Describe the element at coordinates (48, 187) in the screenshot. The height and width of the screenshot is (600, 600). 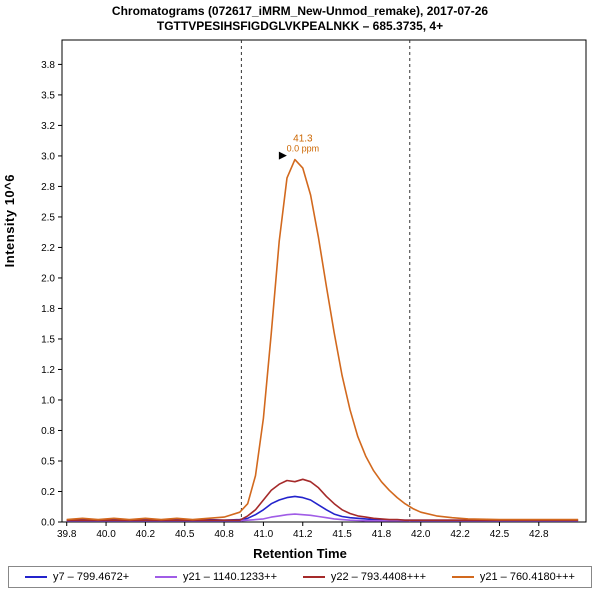
I see `y-tick-label: 2.8` at that location.